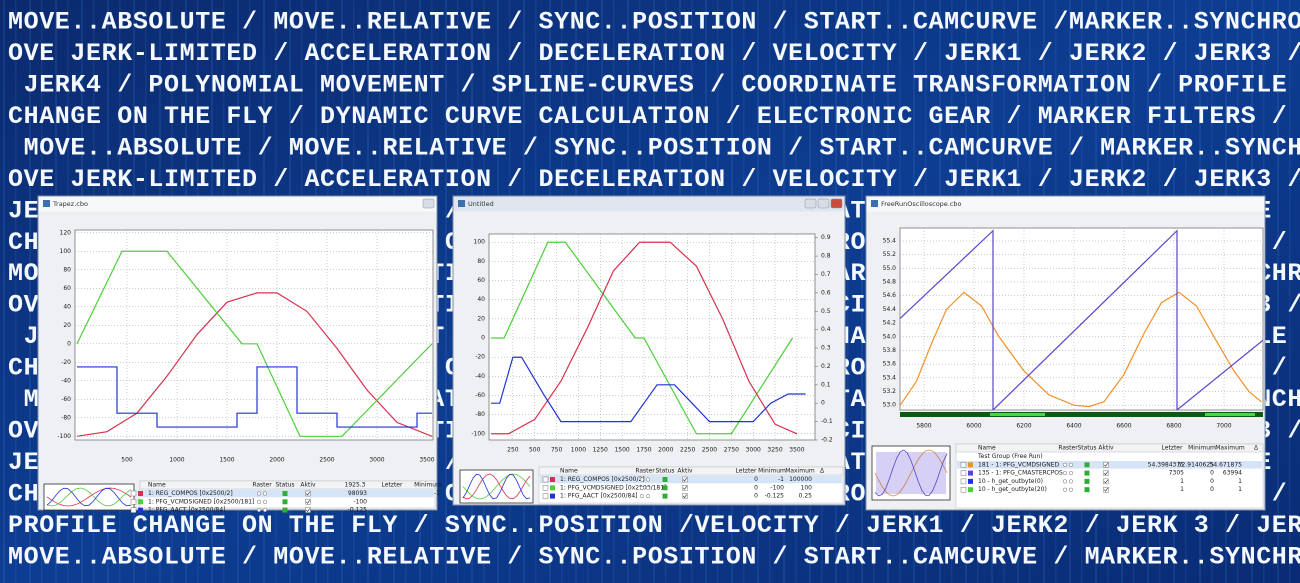 The image size is (1300, 583). What do you see at coordinates (665, 488) in the screenshot?
I see `status-indicator` at bounding box center [665, 488].